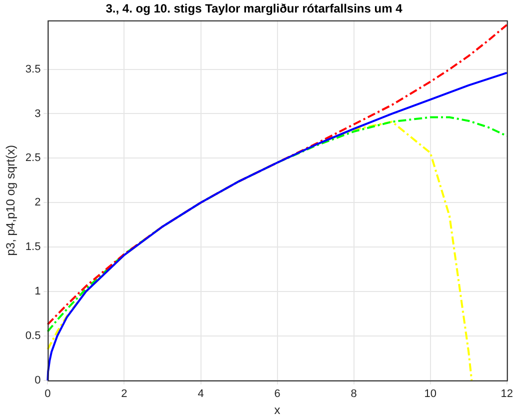 The width and height of the screenshot is (516, 418). I want to click on y-tick-label: 3.5, so click(33, 69).